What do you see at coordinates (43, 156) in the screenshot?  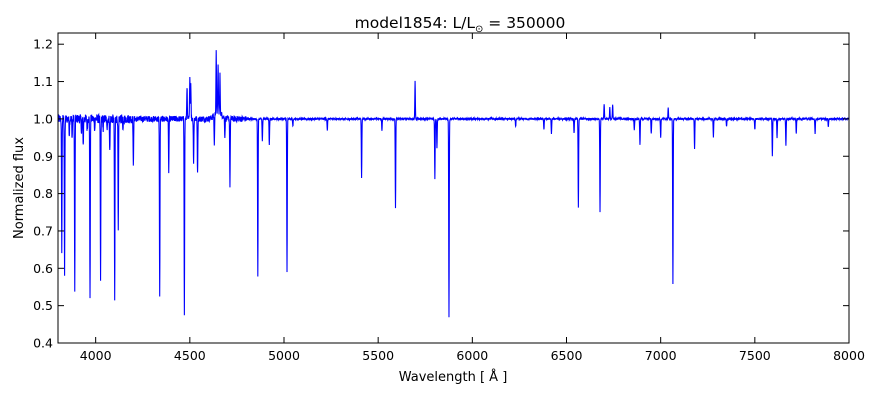 I see `y-tick-label: 0.9` at bounding box center [43, 156].